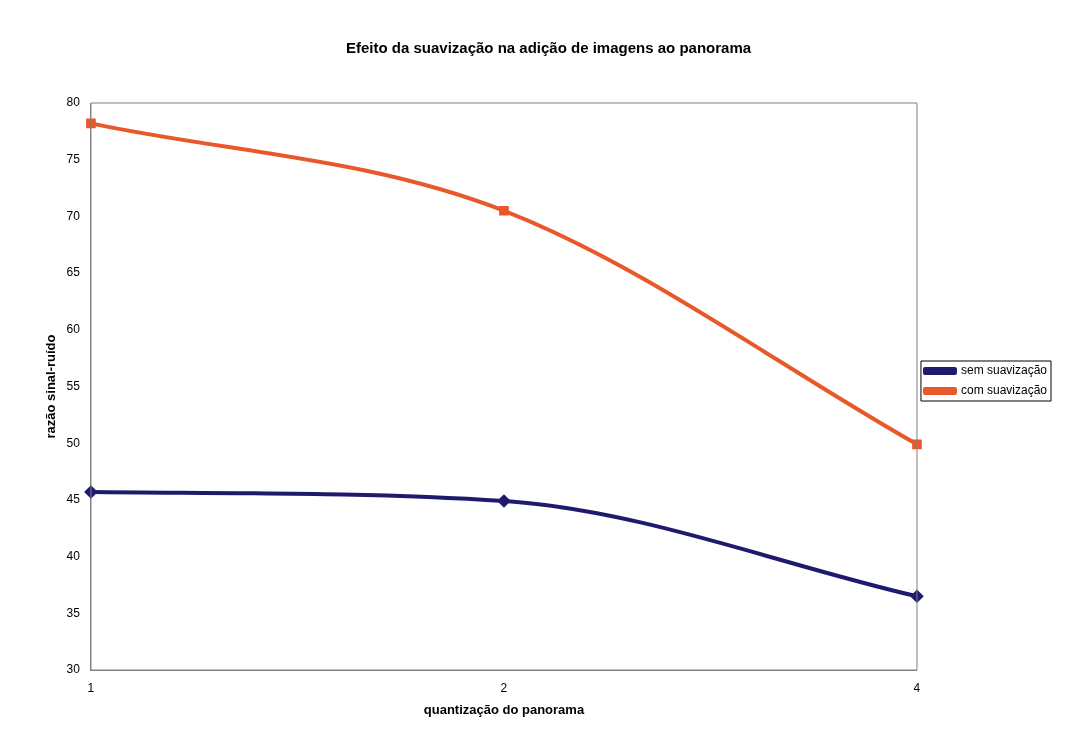 The height and width of the screenshot is (742, 1067). I want to click on y-axis-title: razão sinal-ruído, so click(51, 386).